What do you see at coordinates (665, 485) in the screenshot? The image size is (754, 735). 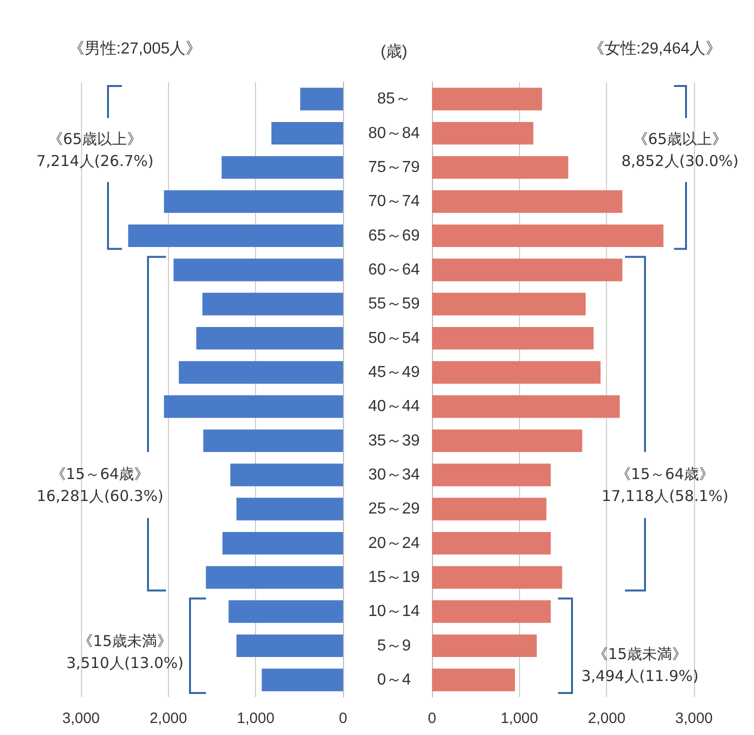 I see `annotation: 《15～64歳》 17,118人(58.1%)` at bounding box center [665, 485].